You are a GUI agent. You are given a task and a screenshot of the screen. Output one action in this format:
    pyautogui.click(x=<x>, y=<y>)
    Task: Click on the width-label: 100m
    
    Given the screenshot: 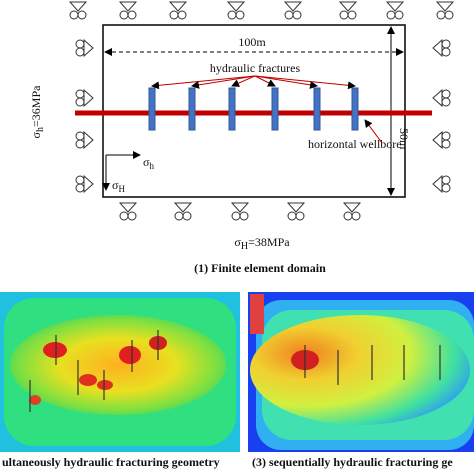 What is the action you would take?
    pyautogui.click(x=252, y=42)
    